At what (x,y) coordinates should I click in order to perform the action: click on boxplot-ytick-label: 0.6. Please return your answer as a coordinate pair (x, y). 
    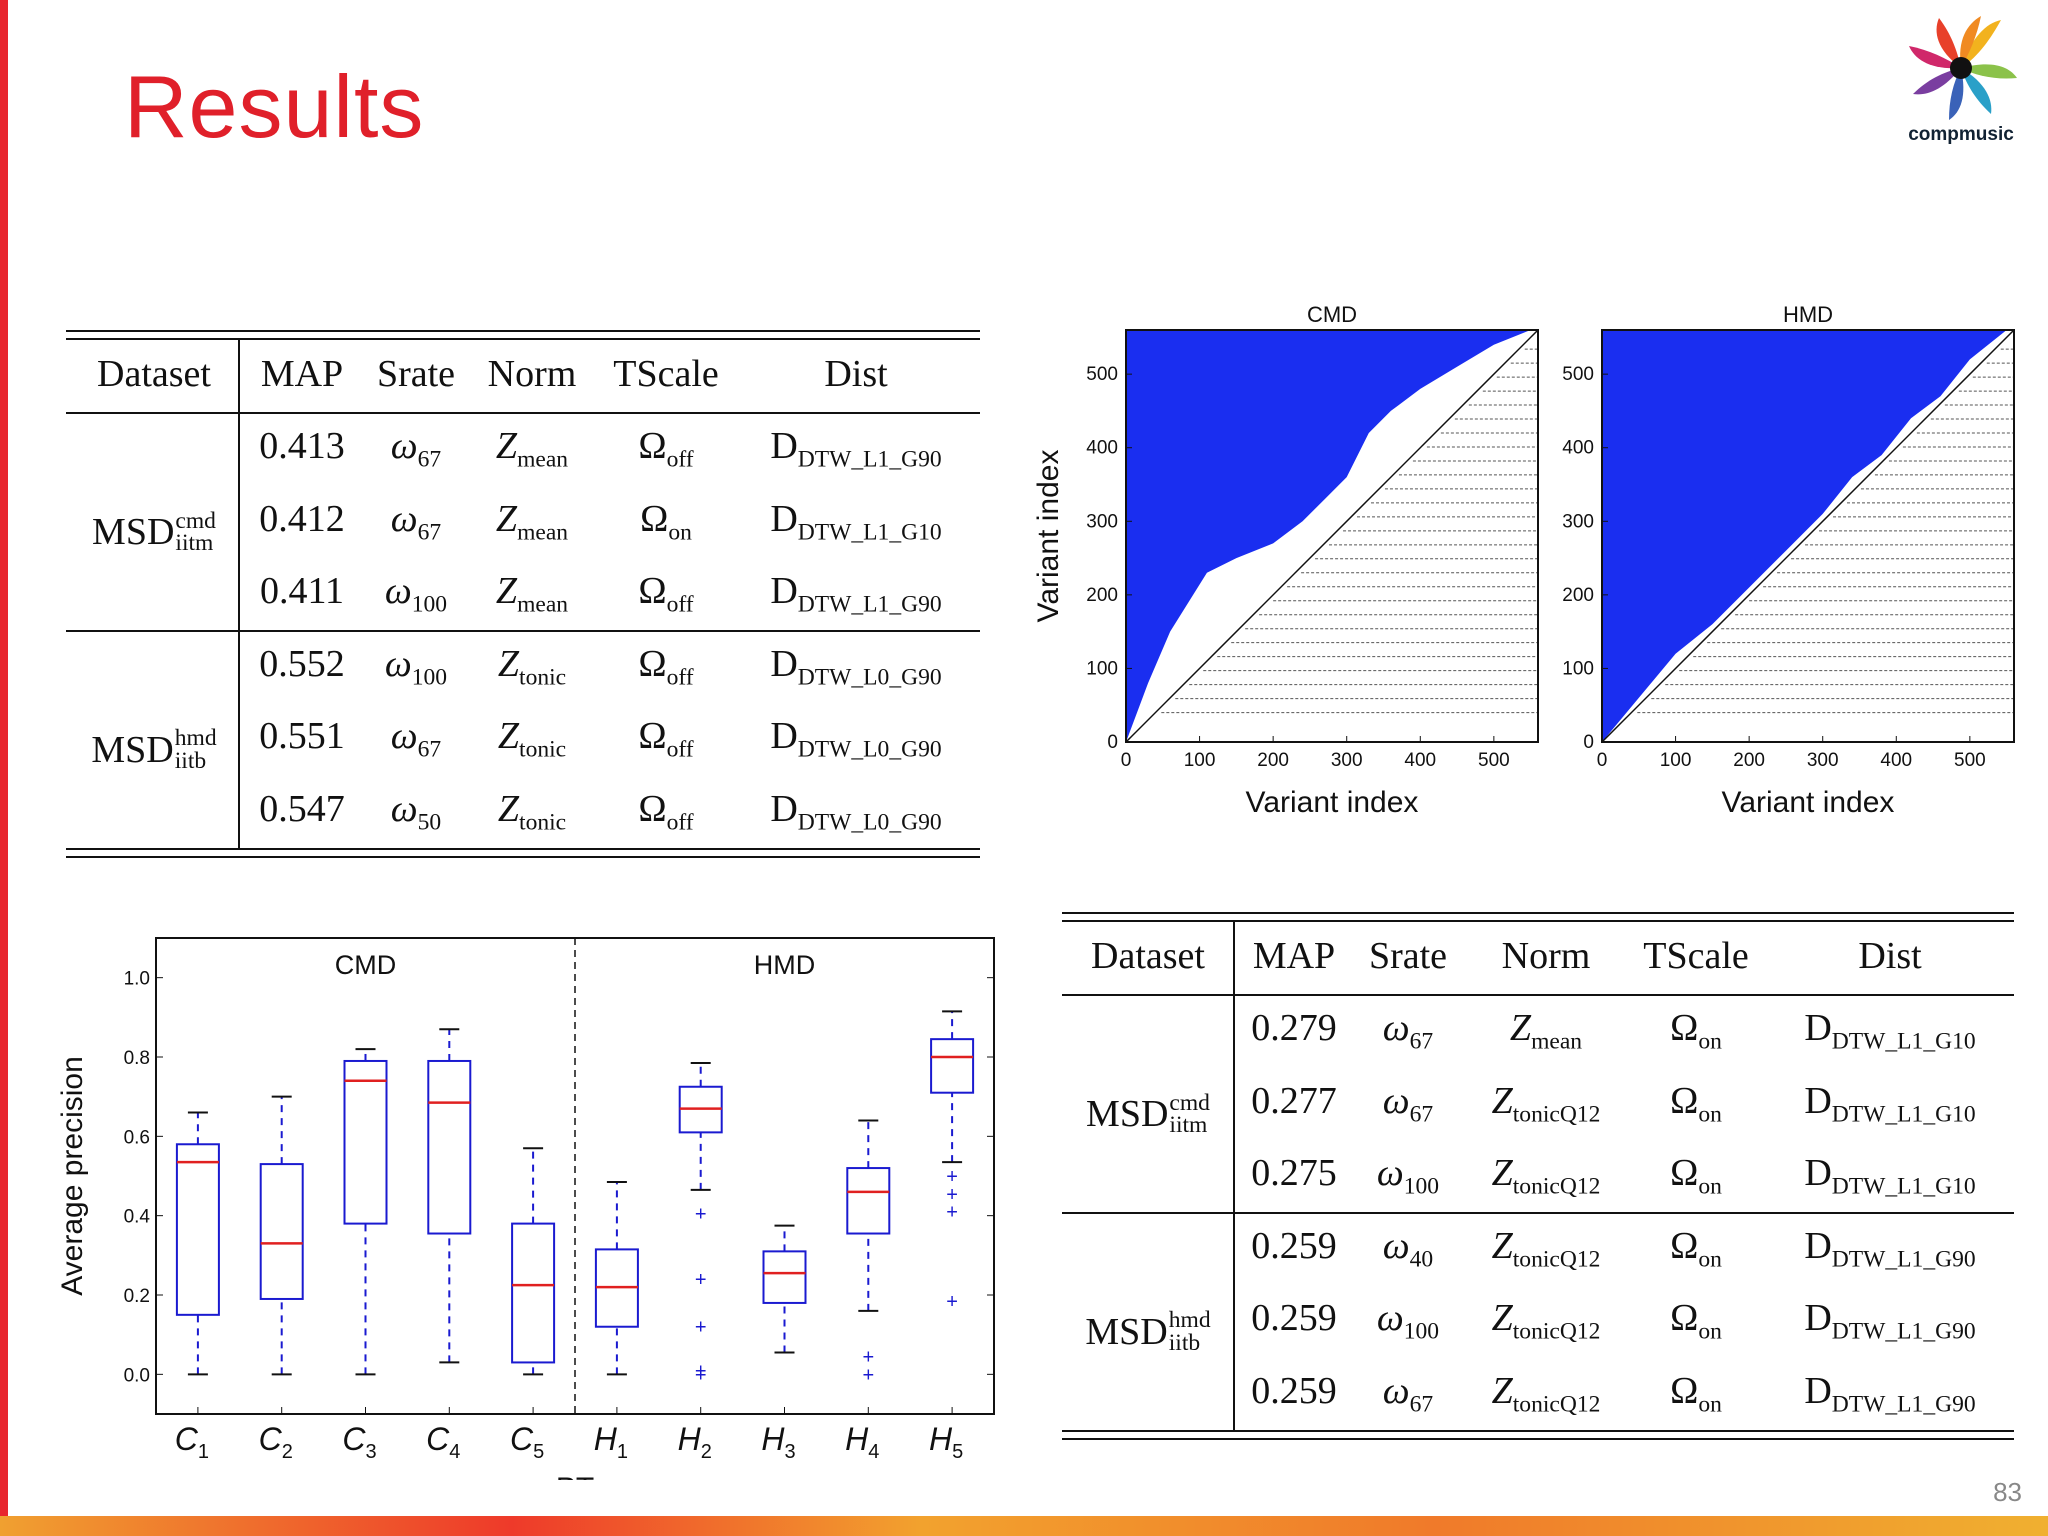
    Looking at the image, I should click on (137, 1137).